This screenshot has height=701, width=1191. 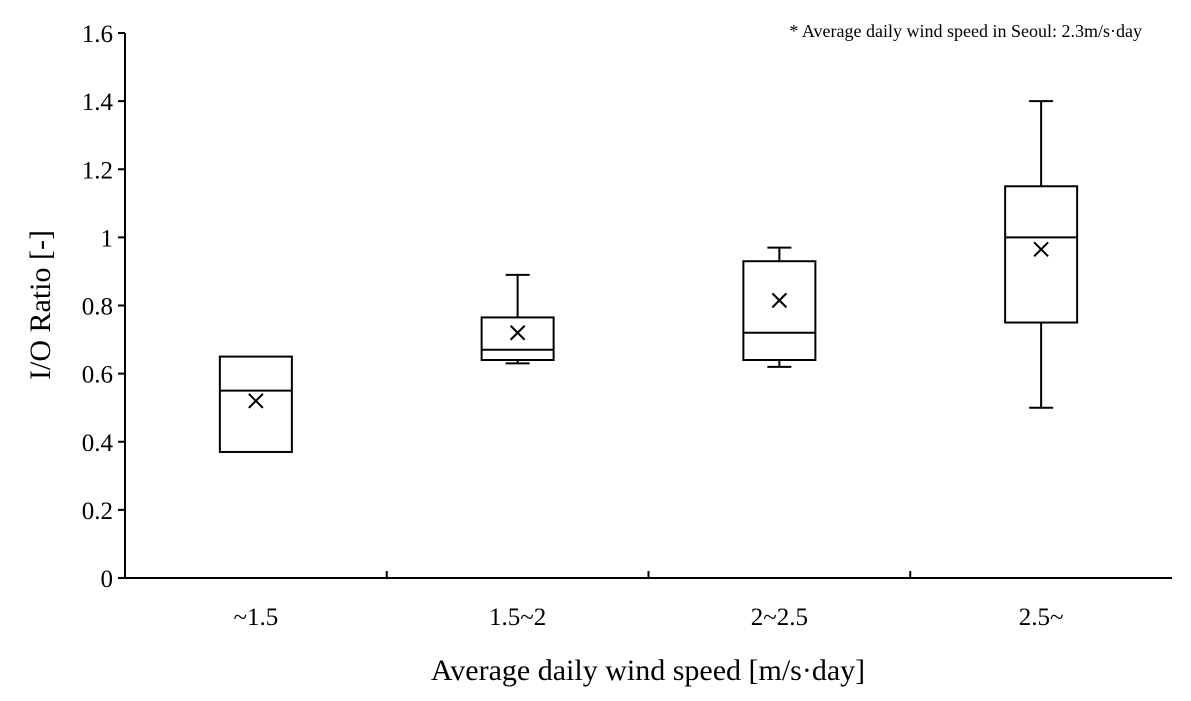 I want to click on y-tick-label: 0.6, so click(x=97, y=375).